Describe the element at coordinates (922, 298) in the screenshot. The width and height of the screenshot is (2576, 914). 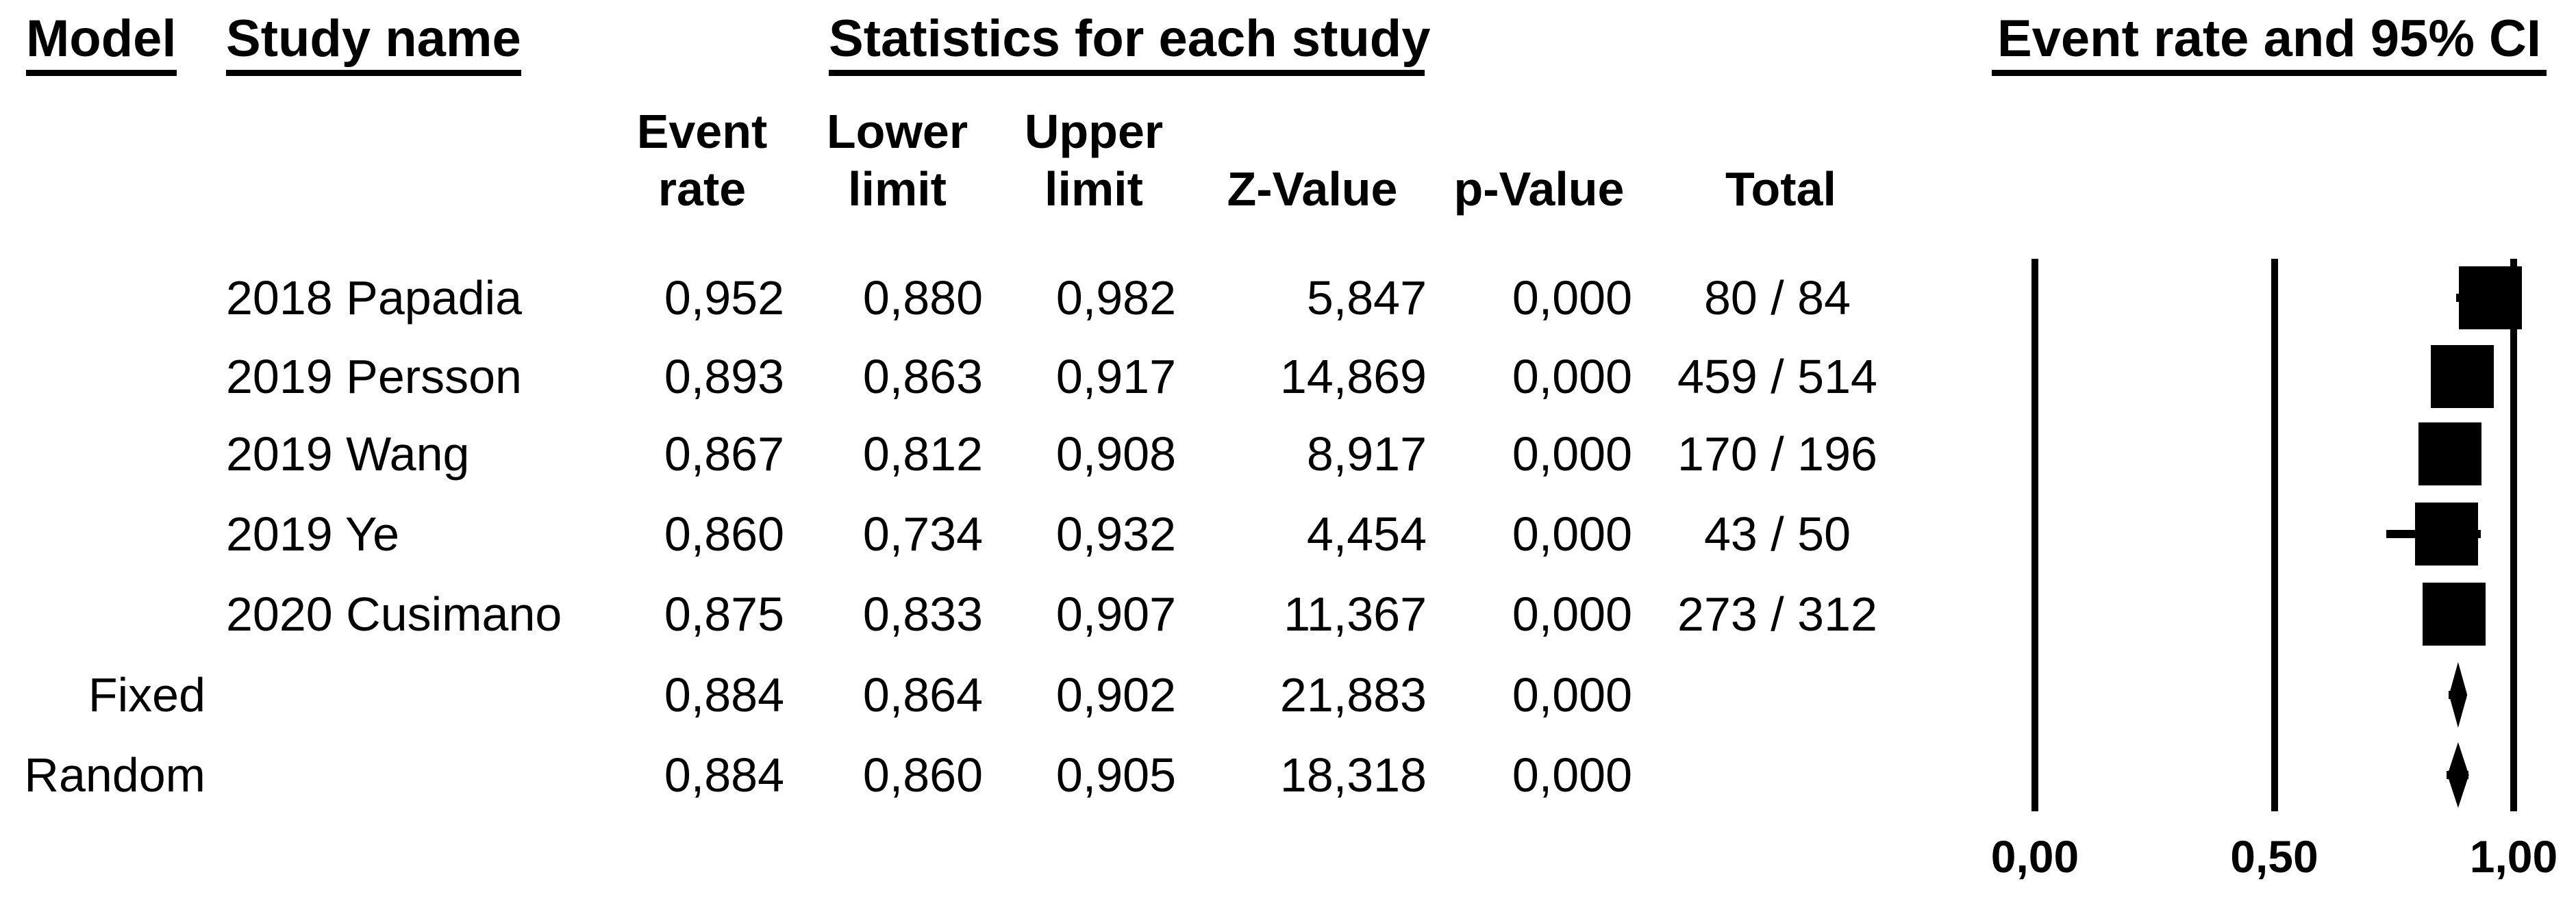
I see `lower-limit-cell: 0,880` at that location.